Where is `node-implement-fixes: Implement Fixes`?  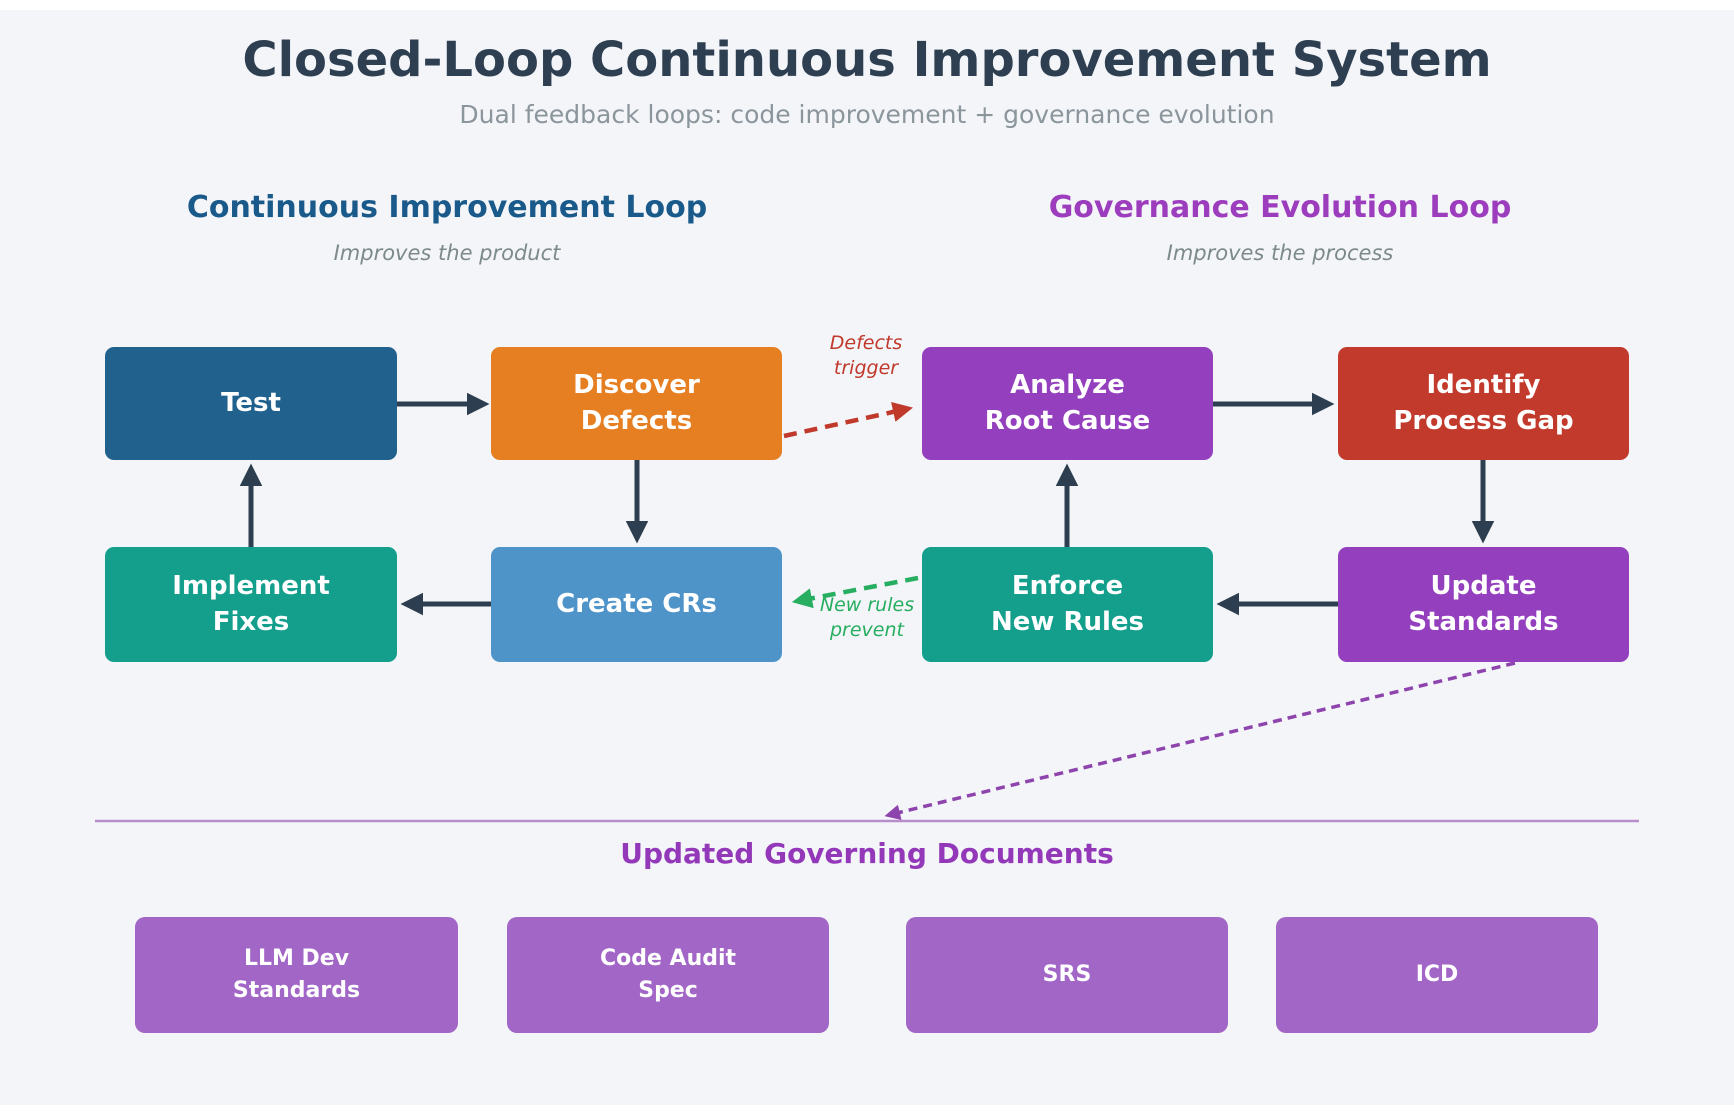 node-implement-fixes: Implement Fixes is located at coordinates (251, 604).